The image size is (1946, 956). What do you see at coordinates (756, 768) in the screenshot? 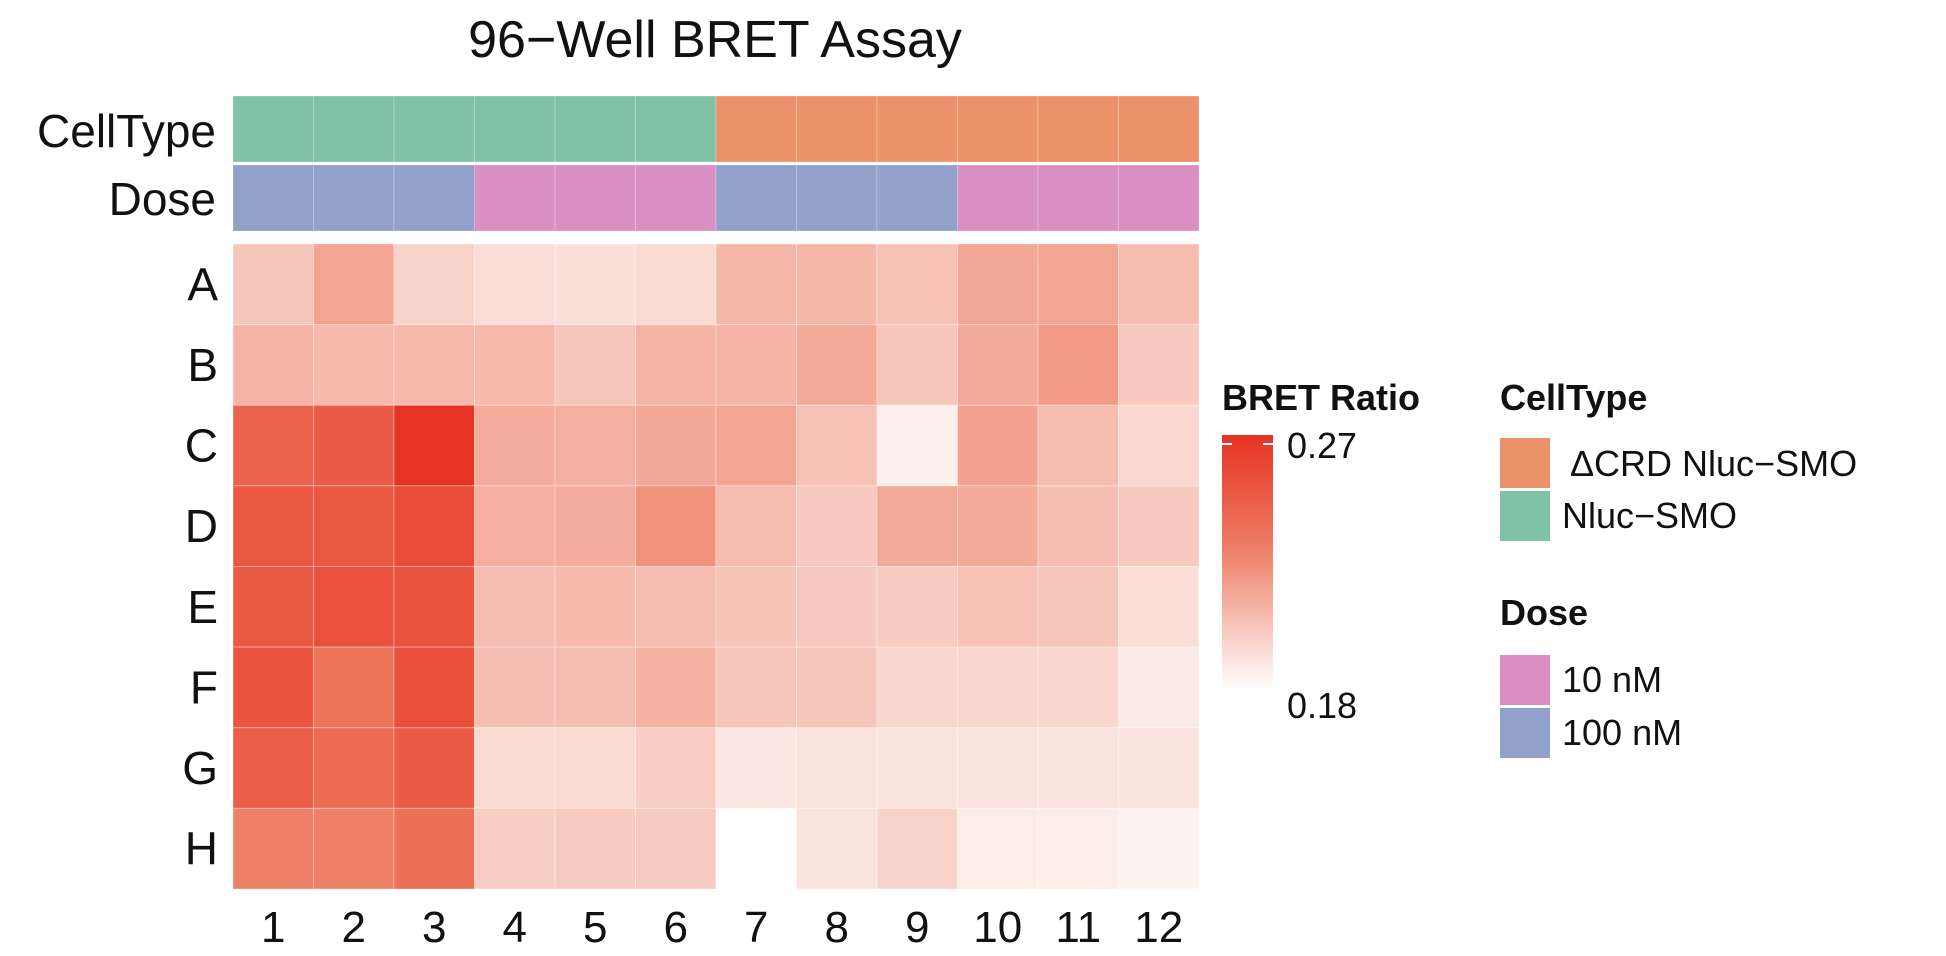
I see `heatmap-cell-G7` at bounding box center [756, 768].